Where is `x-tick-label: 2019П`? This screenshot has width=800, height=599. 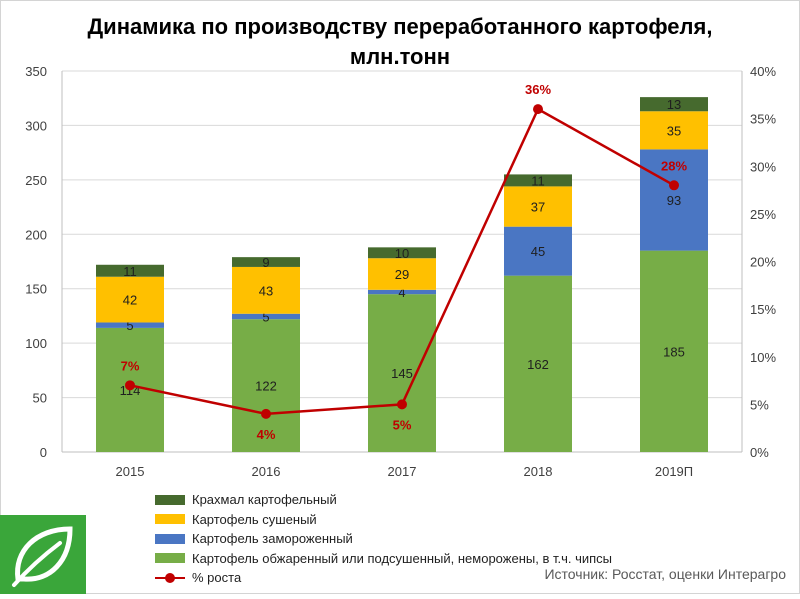
x-tick-label: 2019П is located at coordinates (674, 471).